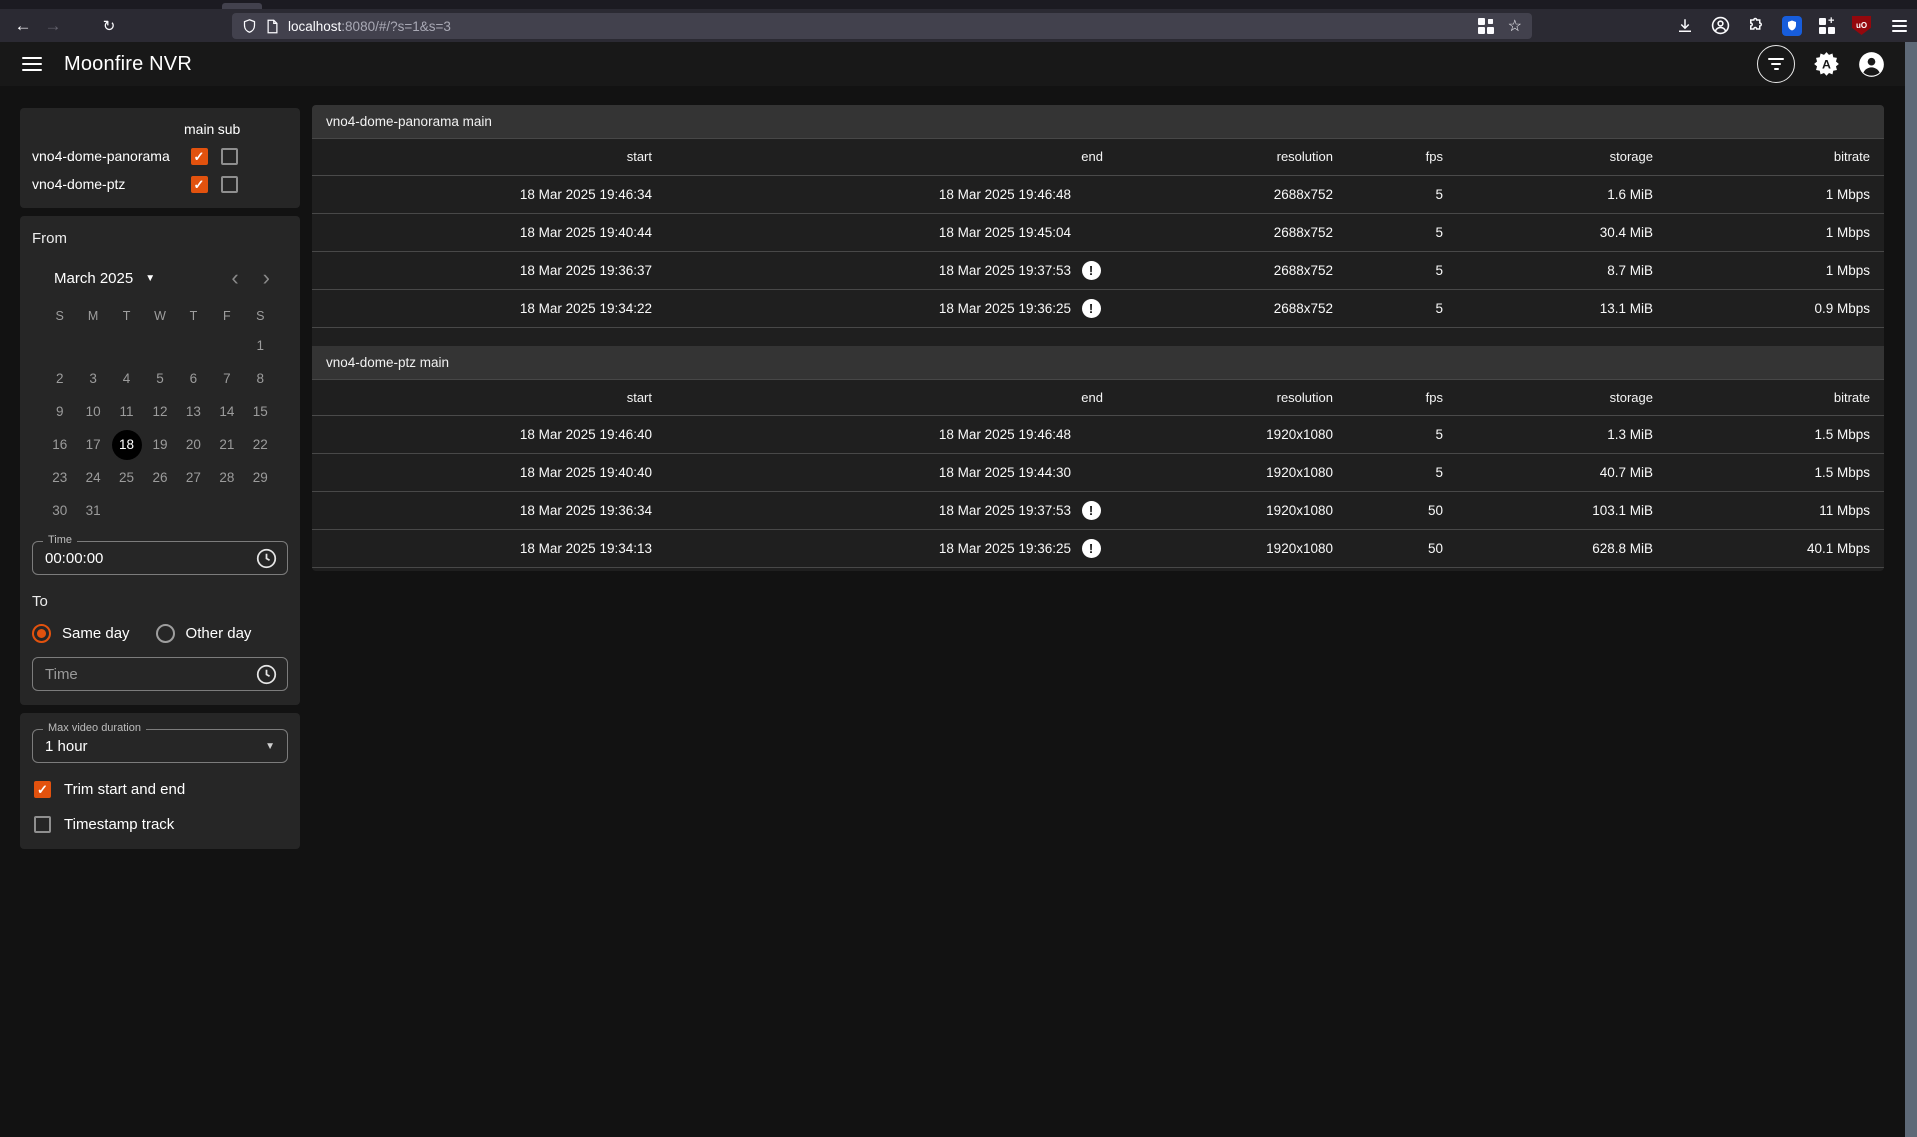 This screenshot has width=1917, height=1137. What do you see at coordinates (126, 411) in the screenshot?
I see `calendar-day: 11` at bounding box center [126, 411].